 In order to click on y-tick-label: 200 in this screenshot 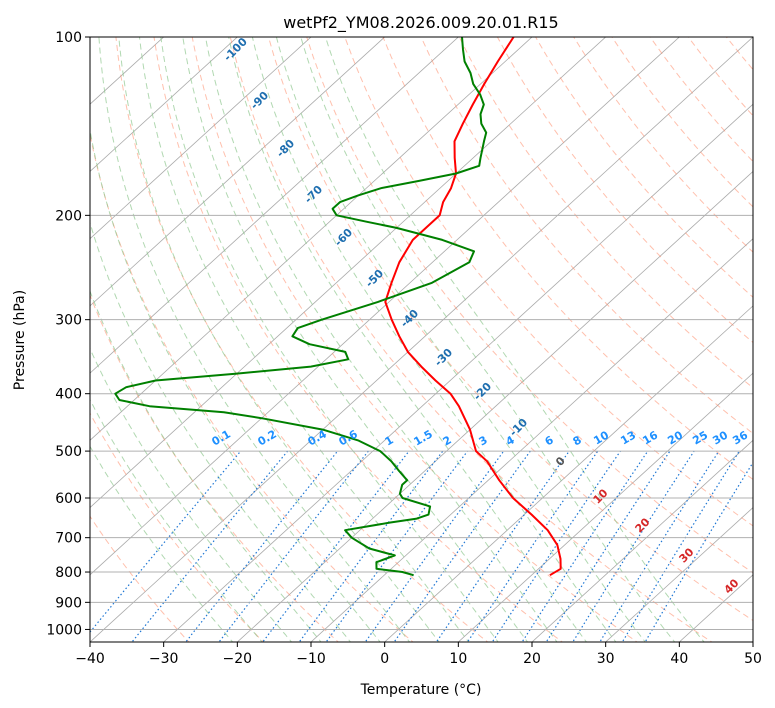, I will do `click(68, 216)`.